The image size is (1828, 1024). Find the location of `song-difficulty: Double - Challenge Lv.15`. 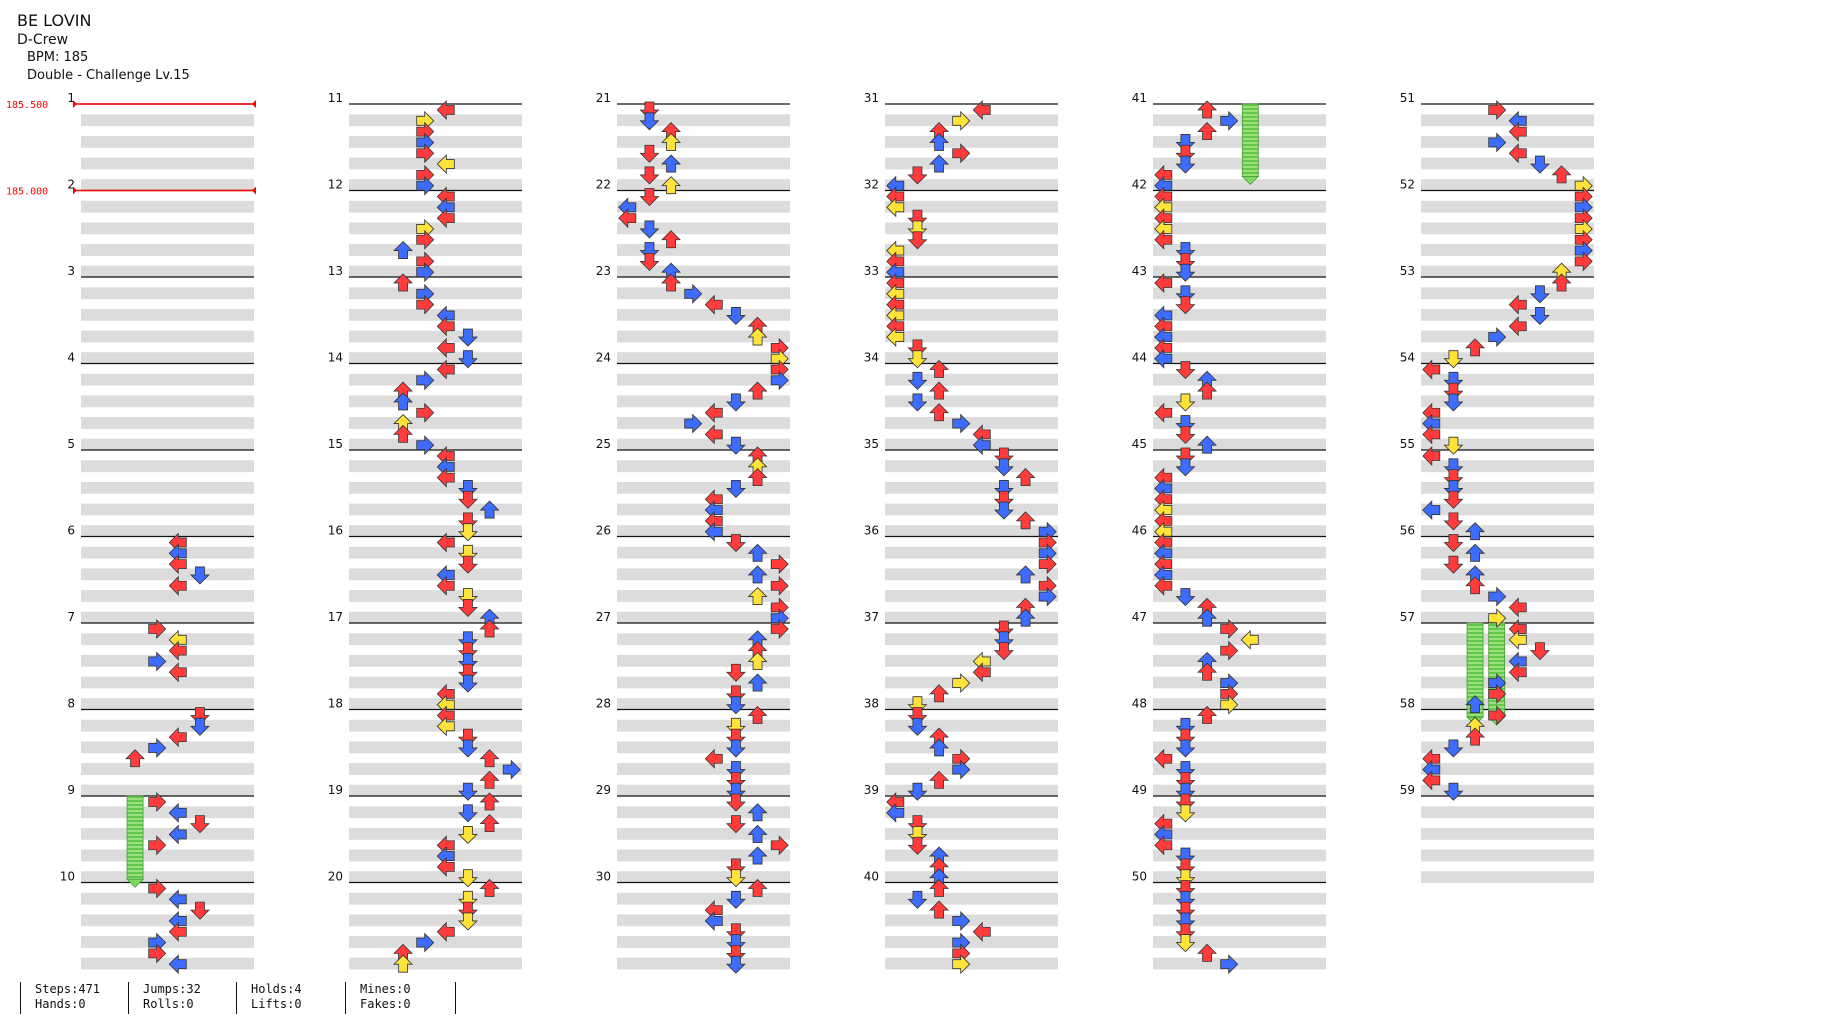

song-difficulty: Double - Challenge Lv.15 is located at coordinates (108, 75).